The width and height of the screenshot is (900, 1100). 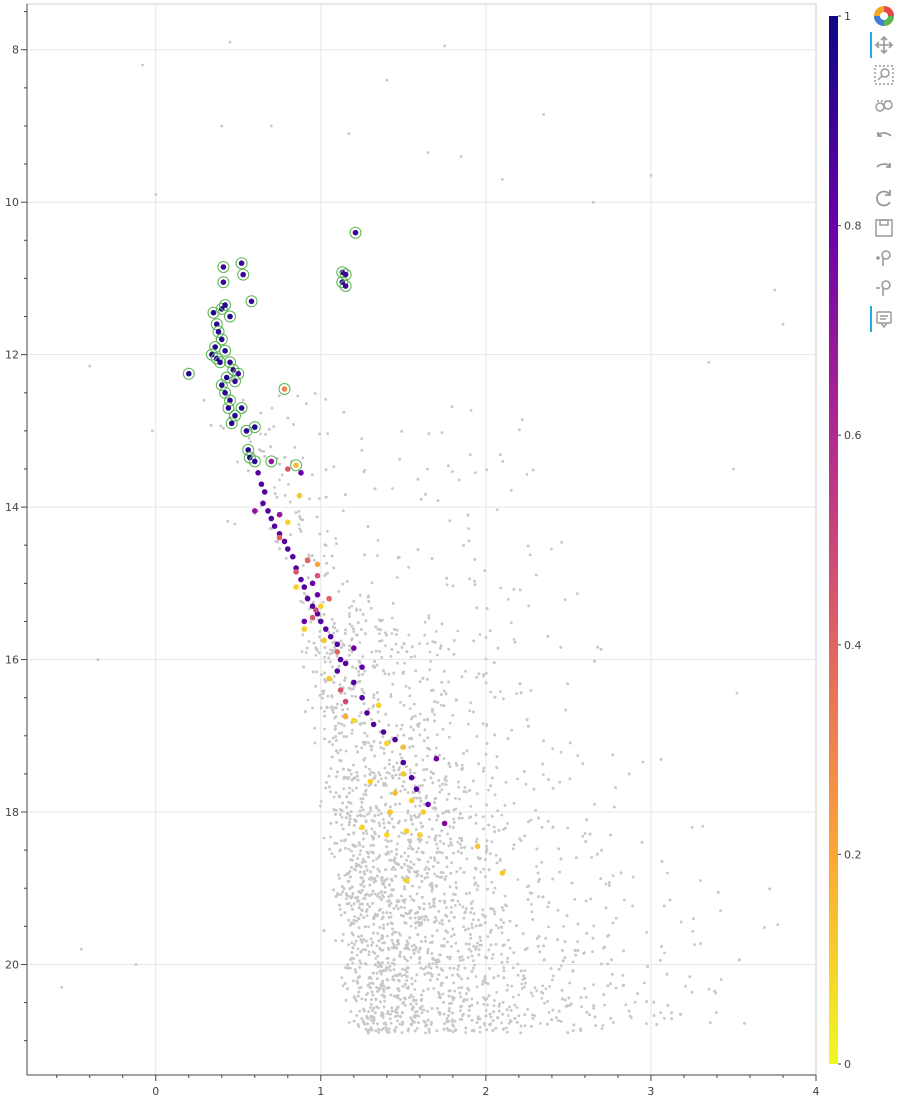 I want to click on bokeh-logo-icon, so click(x=884, y=16).